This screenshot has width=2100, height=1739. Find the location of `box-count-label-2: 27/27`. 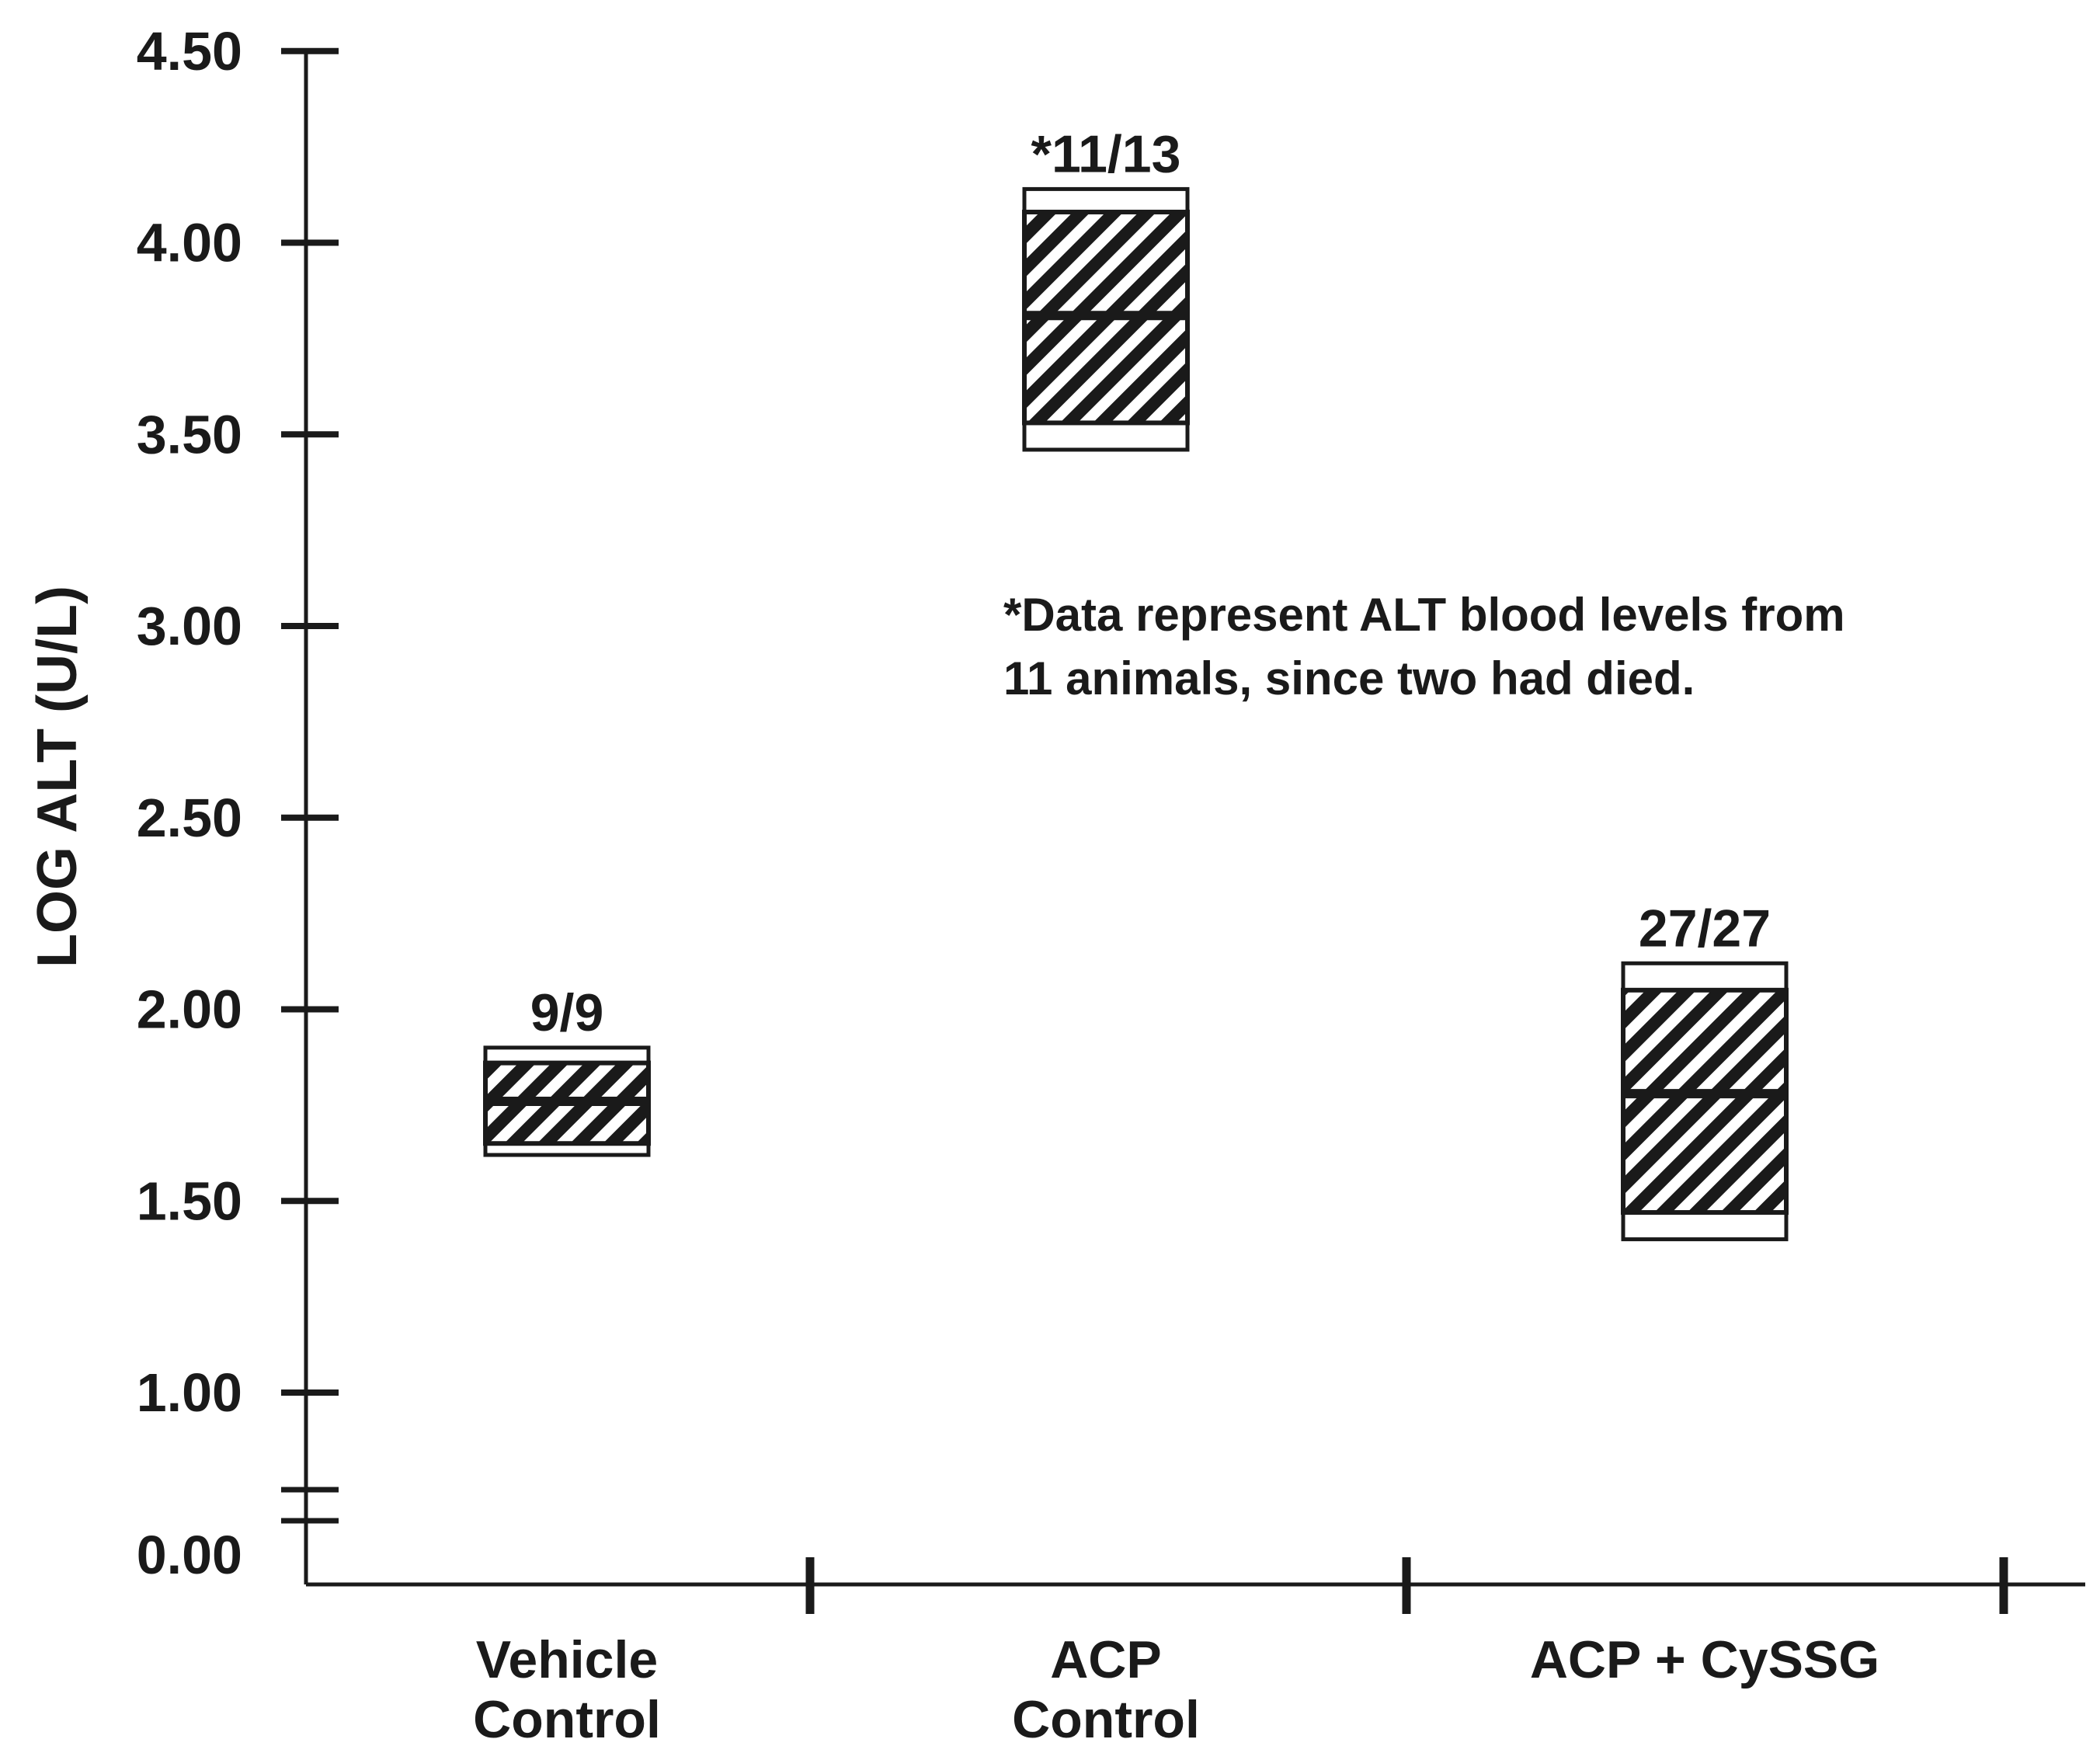

box-count-label-2: 27/27 is located at coordinates (1705, 928).